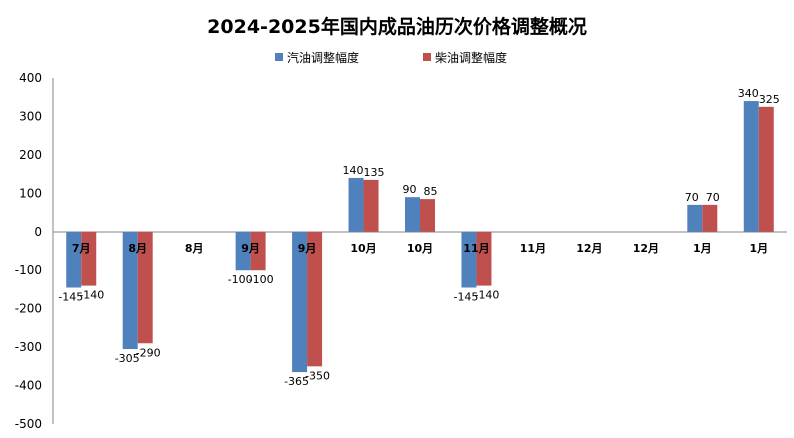 Image resolution: width=794 pixels, height=438 pixels. What do you see at coordinates (127, 358) in the screenshot?
I see `data-label-gasoline: -305` at bounding box center [127, 358].